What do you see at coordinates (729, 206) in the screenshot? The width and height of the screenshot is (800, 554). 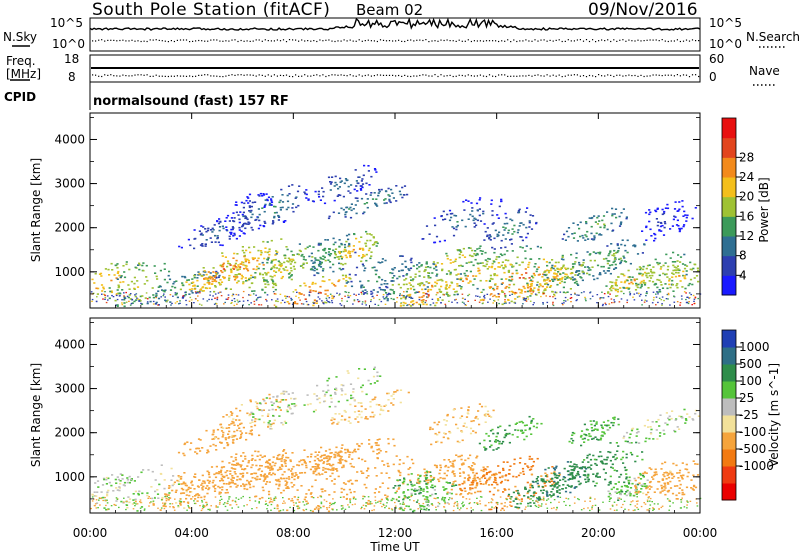 I see `colorbar-frame` at bounding box center [729, 206].